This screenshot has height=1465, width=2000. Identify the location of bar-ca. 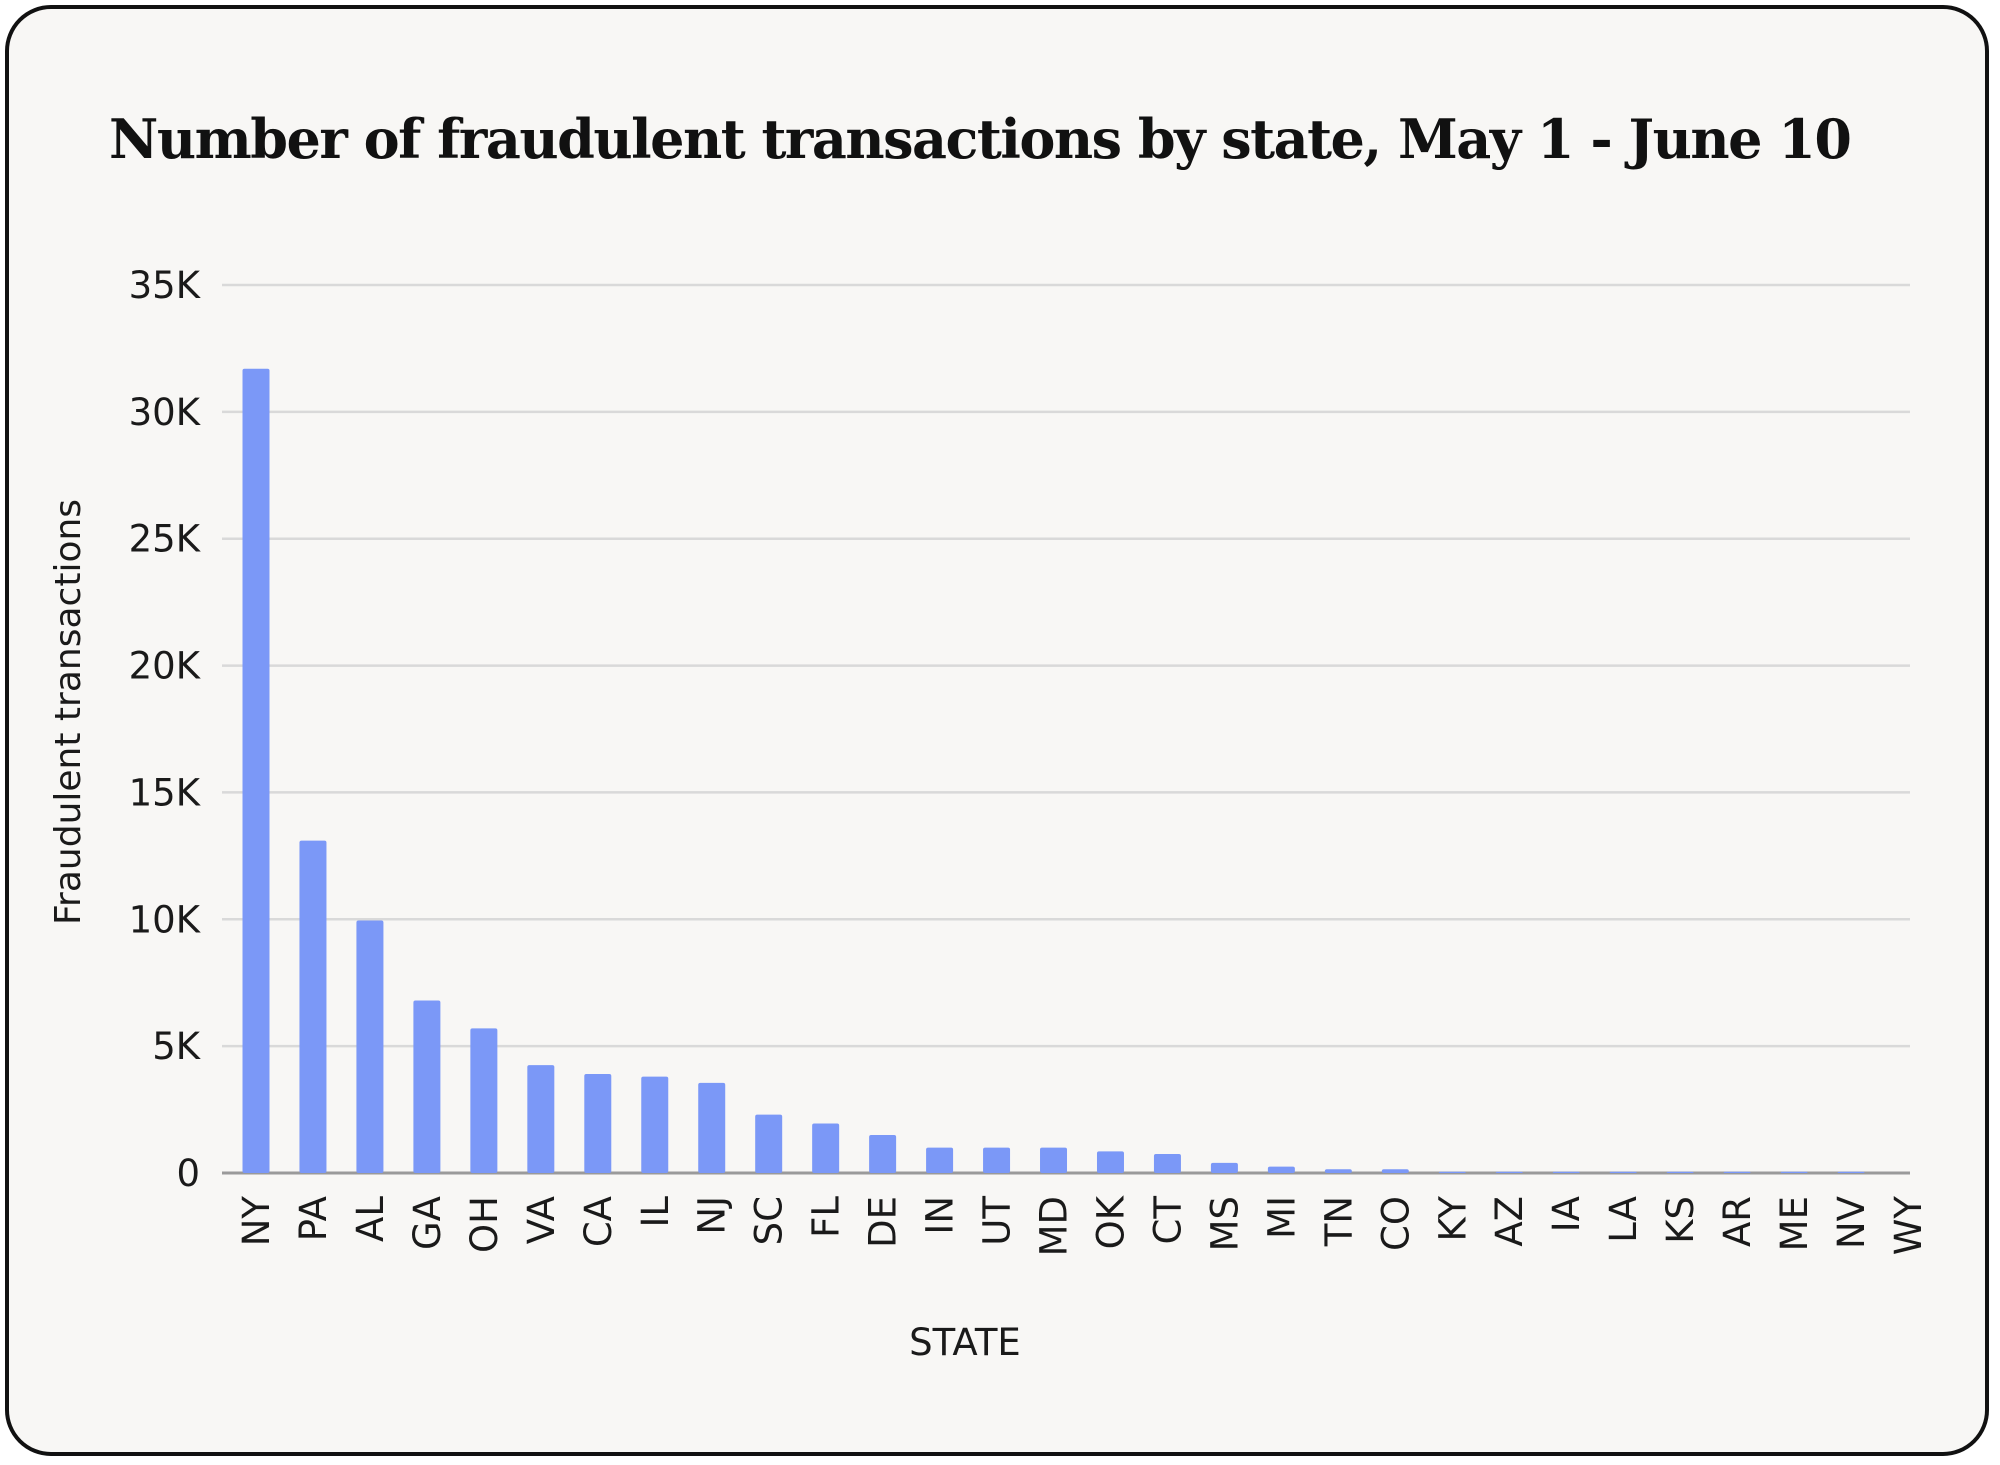
(598, 1123).